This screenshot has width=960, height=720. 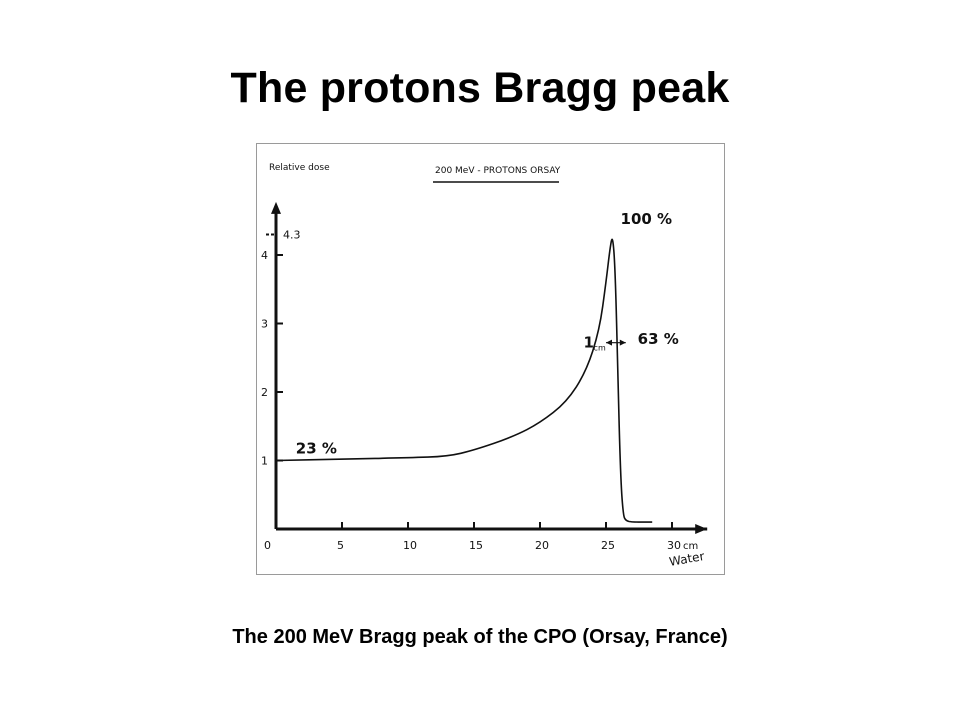 I want to click on slide-title: The protons Bragg peak, so click(x=480, y=88).